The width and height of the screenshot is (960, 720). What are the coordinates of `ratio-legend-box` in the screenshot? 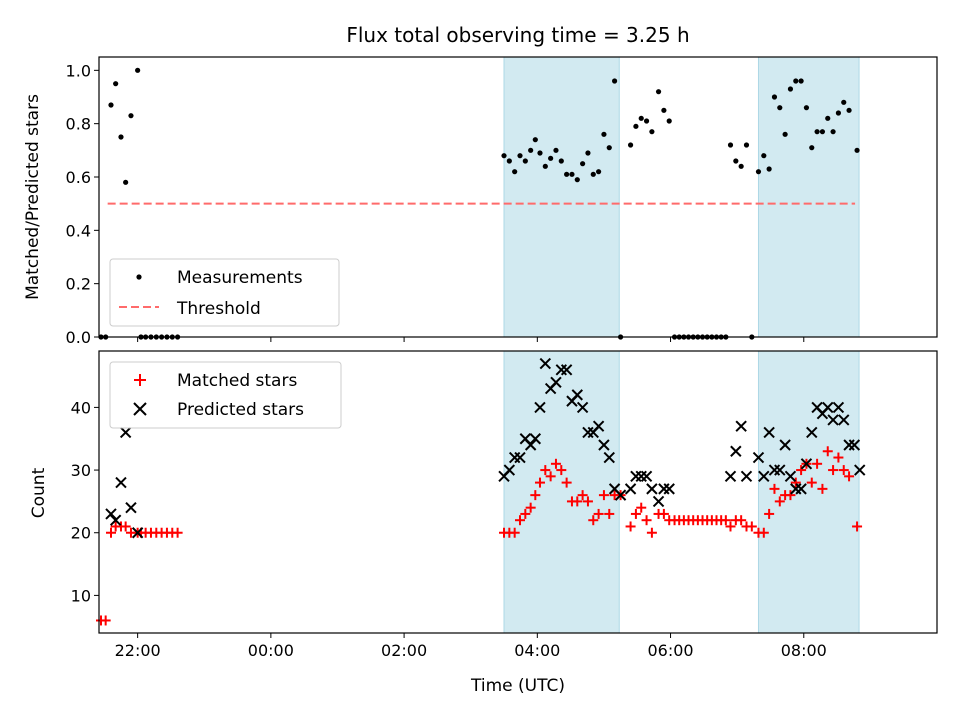 It's located at (224, 292).